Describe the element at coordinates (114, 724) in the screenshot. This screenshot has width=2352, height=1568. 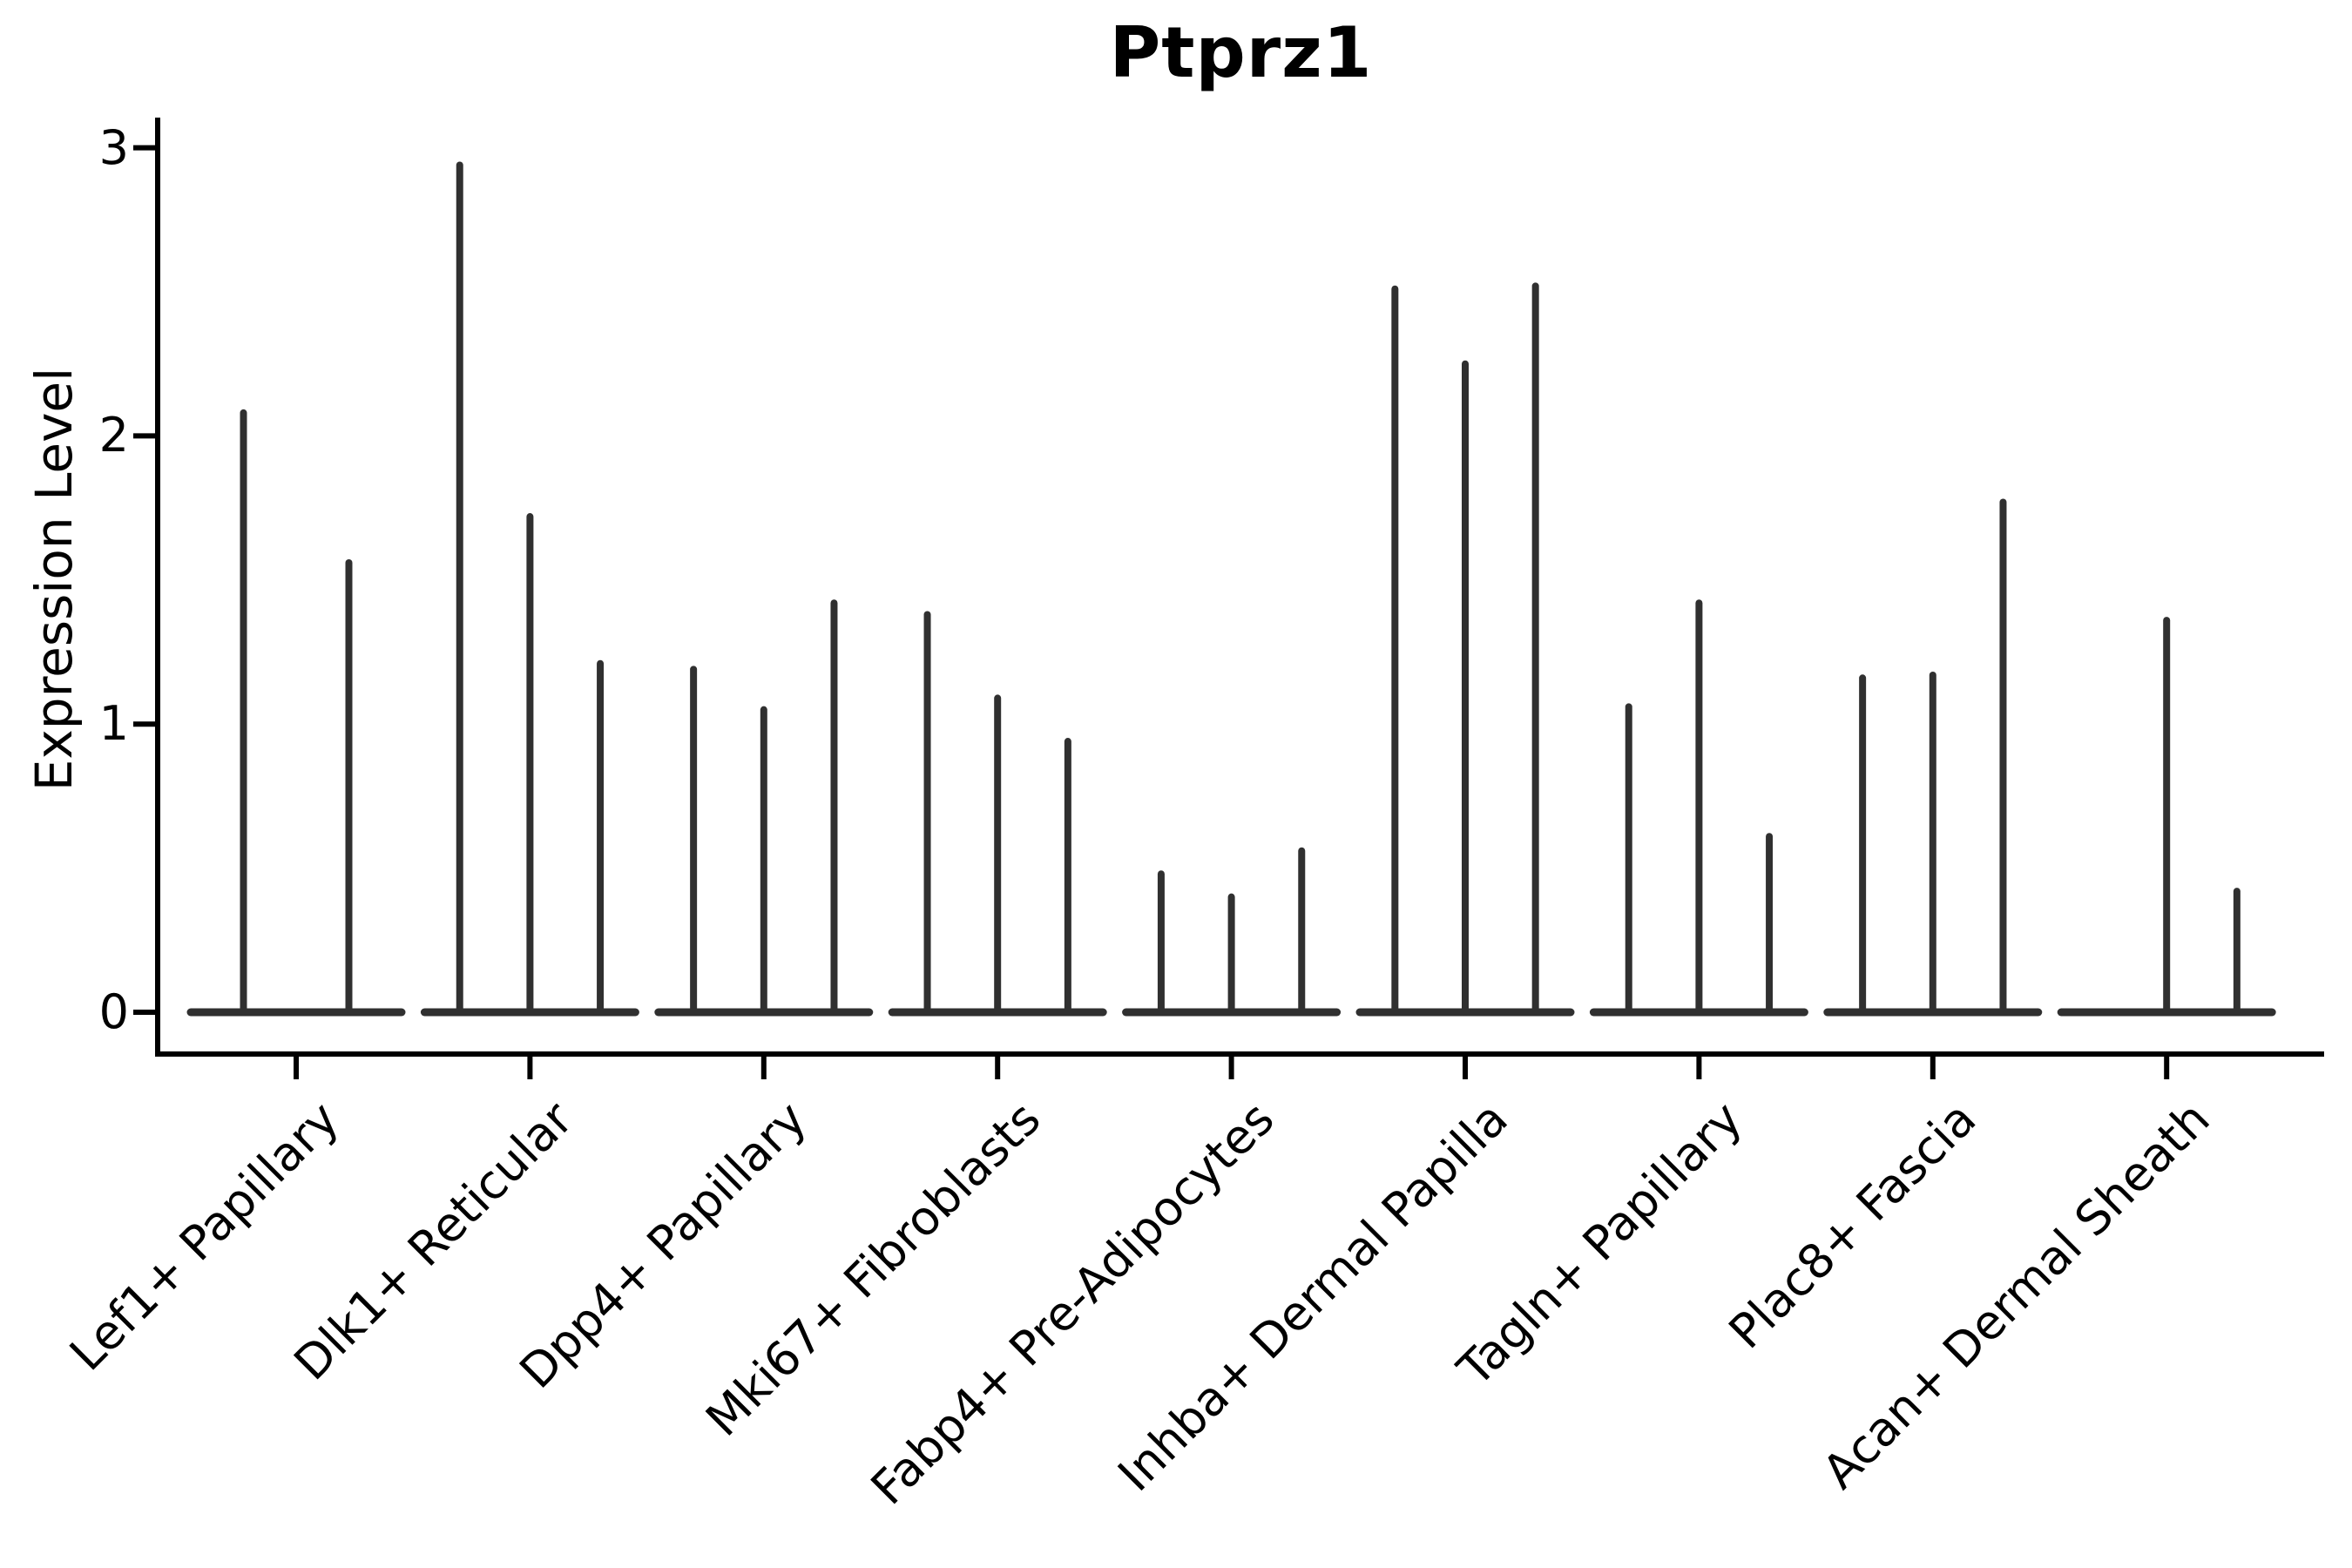
I see `y-tick-label: 1` at that location.